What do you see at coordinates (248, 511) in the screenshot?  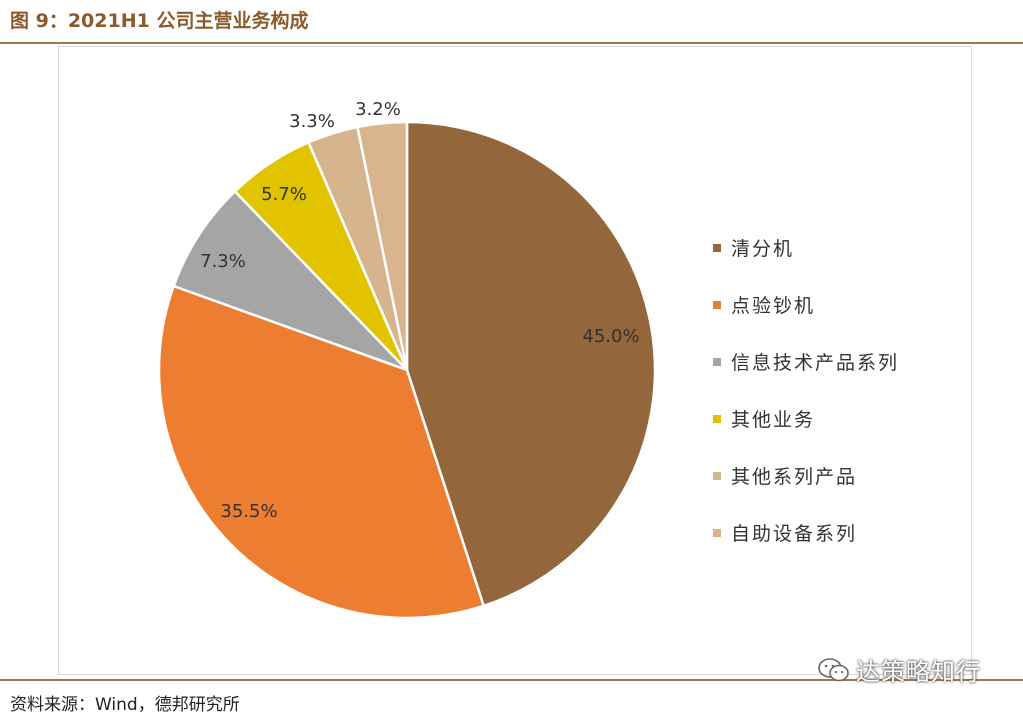 I see `slice-label-2: 35.5%` at bounding box center [248, 511].